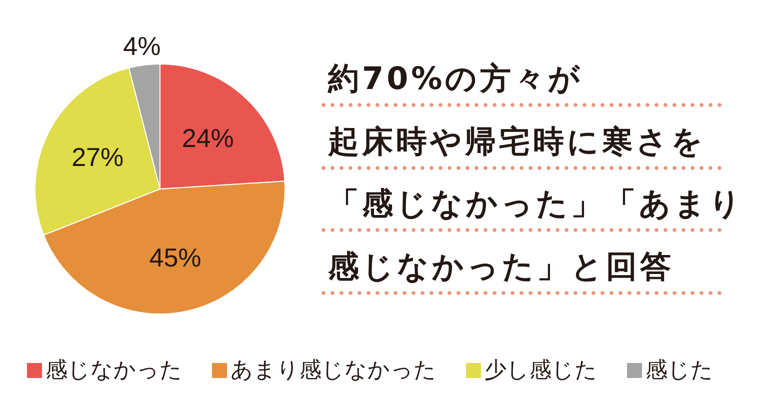 The width and height of the screenshot is (780, 405). What do you see at coordinates (541, 371) in the screenshot?
I see `legend-label: 少し感じた` at bounding box center [541, 371].